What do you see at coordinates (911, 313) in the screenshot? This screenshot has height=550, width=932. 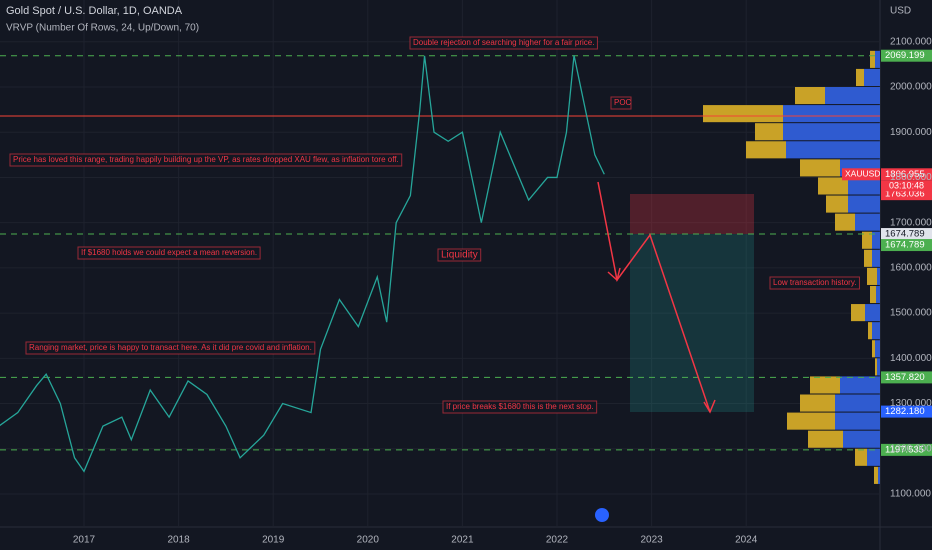 I see `y-tick-label: 1500.000` at bounding box center [911, 313].